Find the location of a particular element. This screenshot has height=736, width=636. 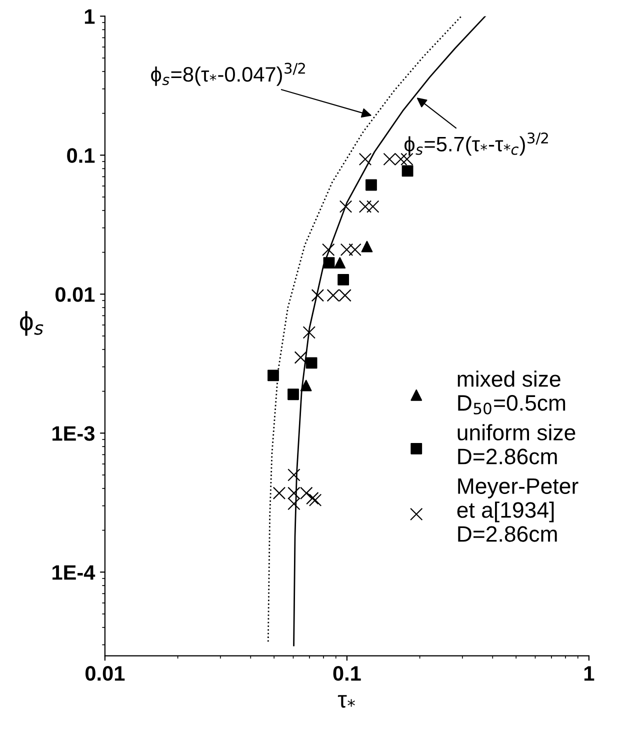

y-tick-label: 1 is located at coordinates (89, 16).